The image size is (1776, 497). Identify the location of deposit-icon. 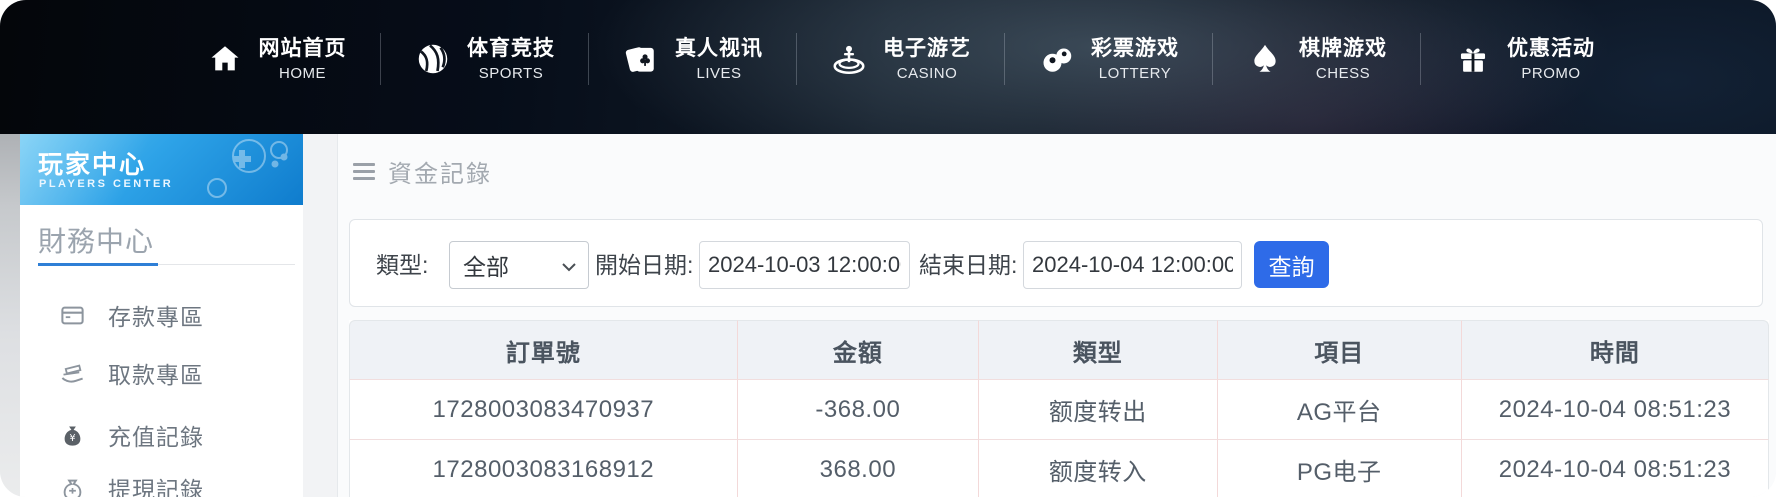
(72, 315).